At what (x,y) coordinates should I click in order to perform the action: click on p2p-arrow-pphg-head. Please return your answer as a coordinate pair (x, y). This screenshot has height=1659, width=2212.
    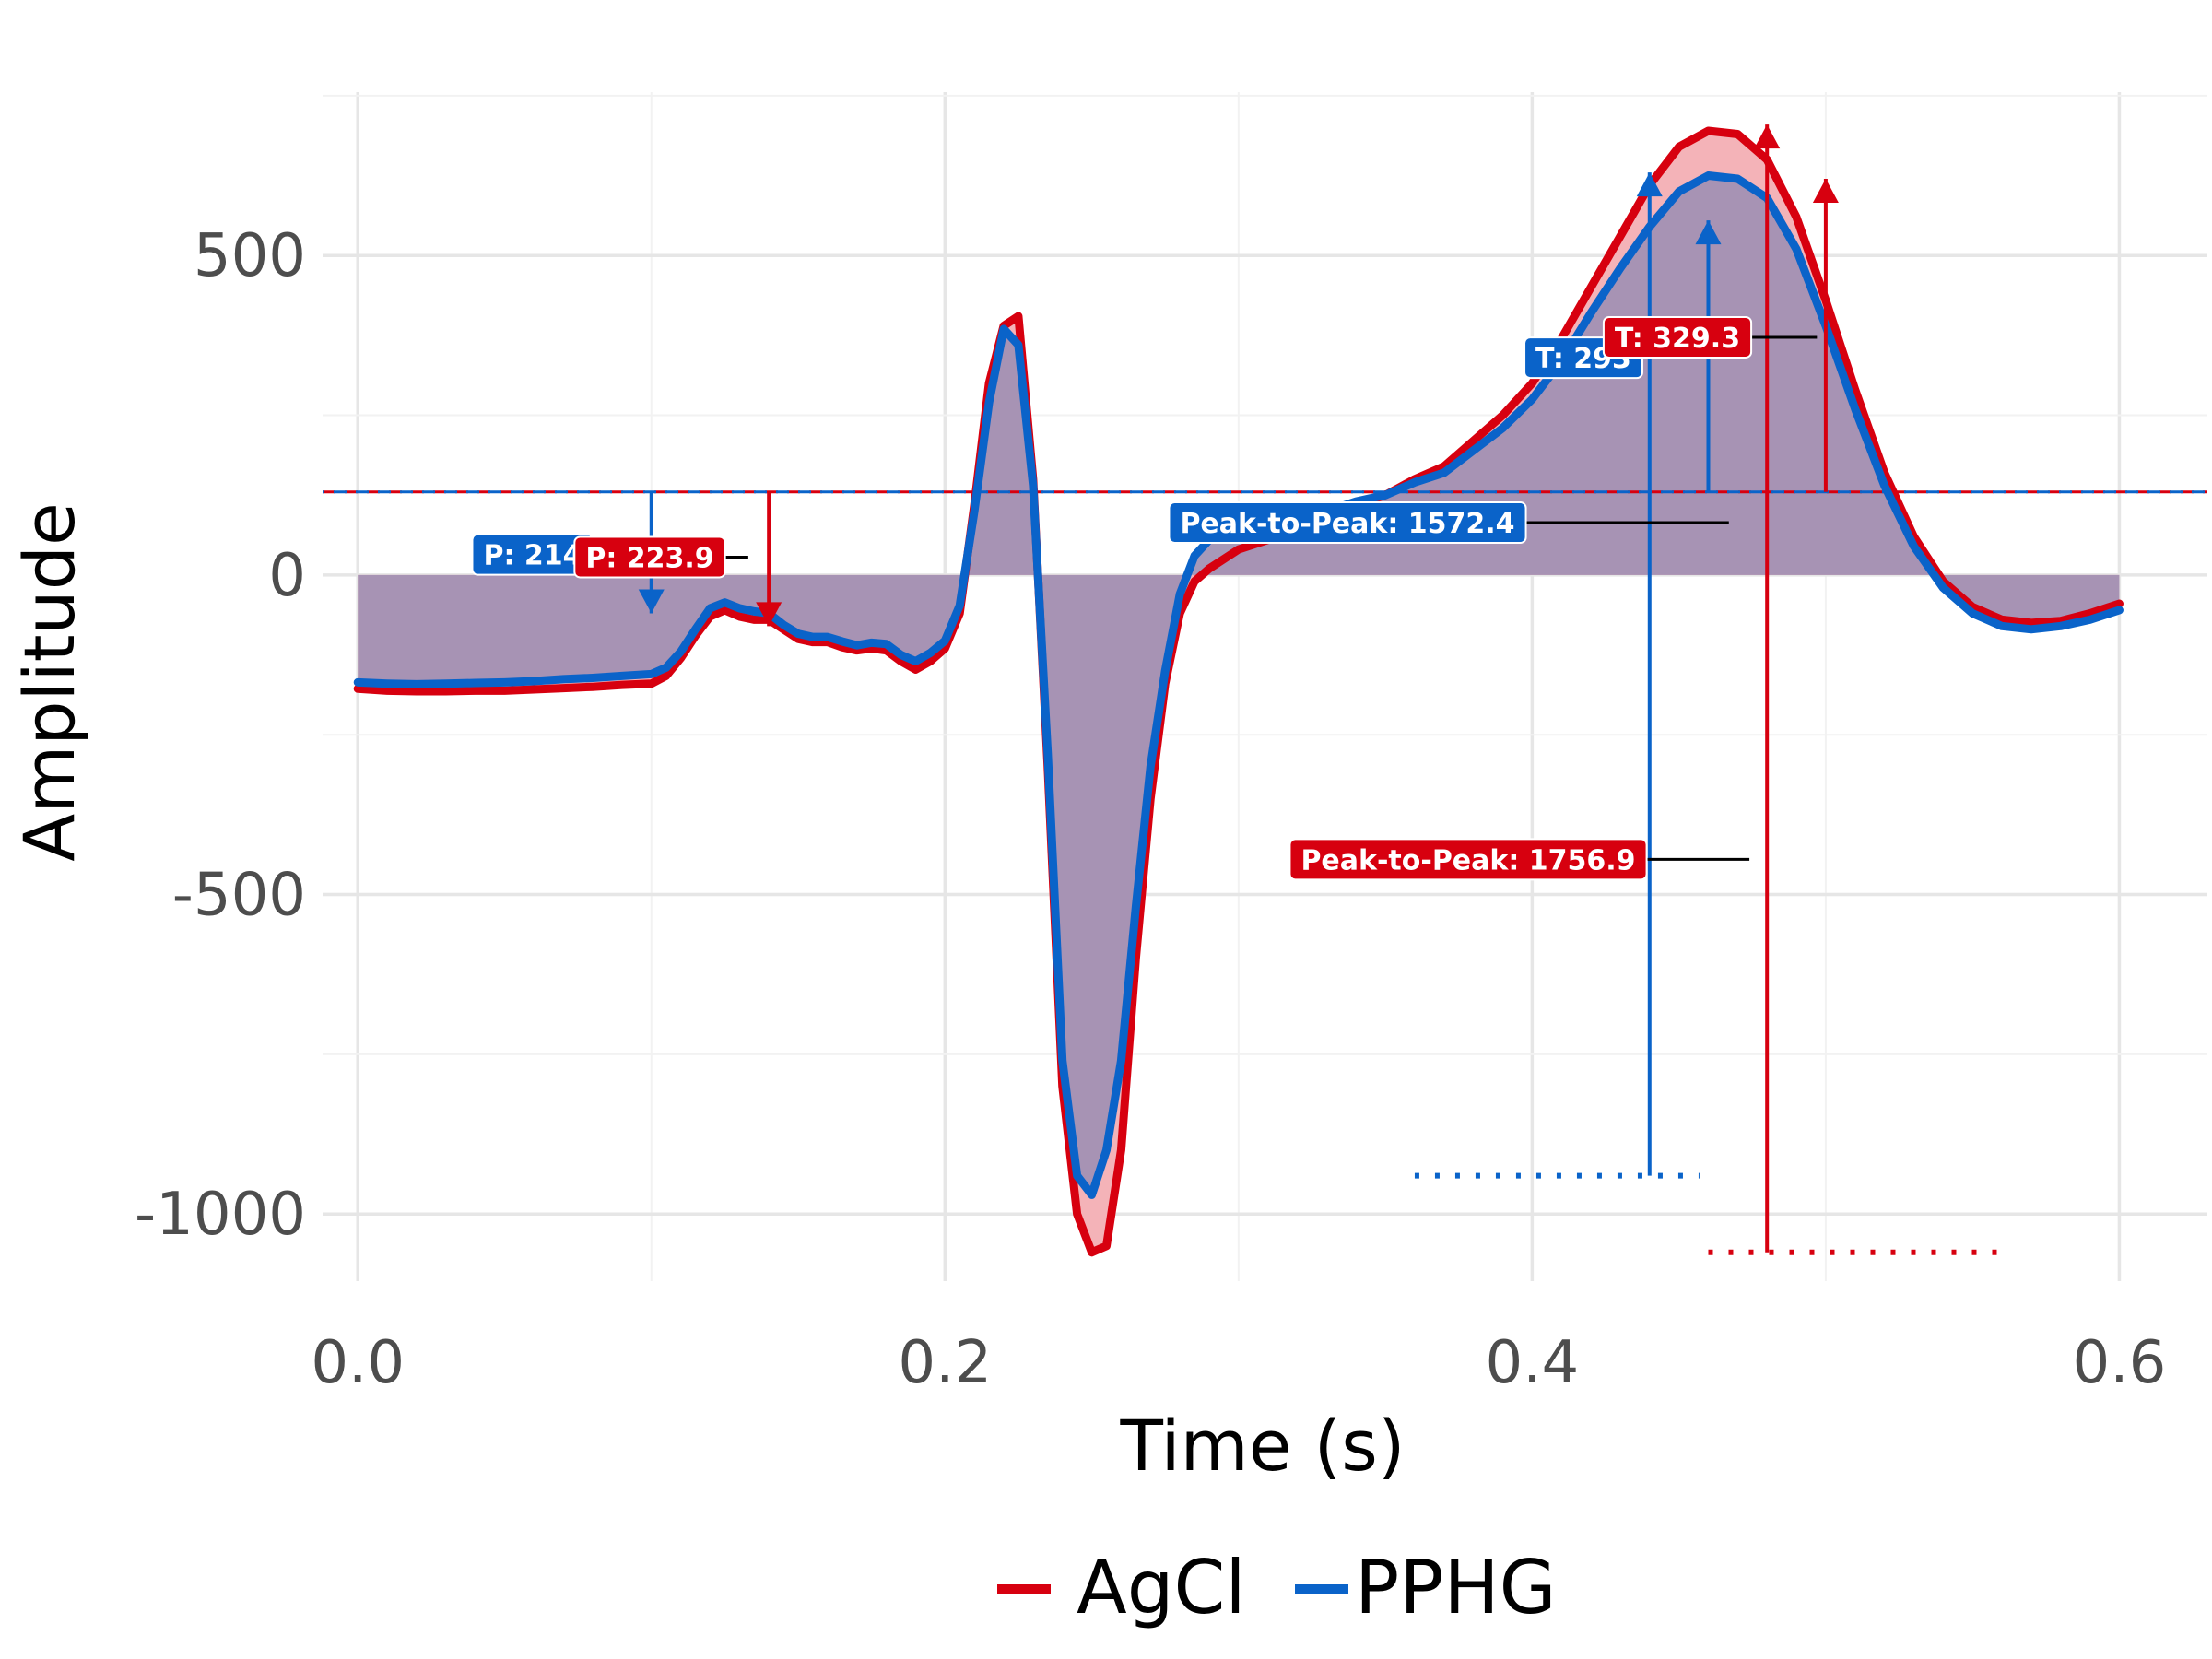
    Looking at the image, I should click on (1649, 184).